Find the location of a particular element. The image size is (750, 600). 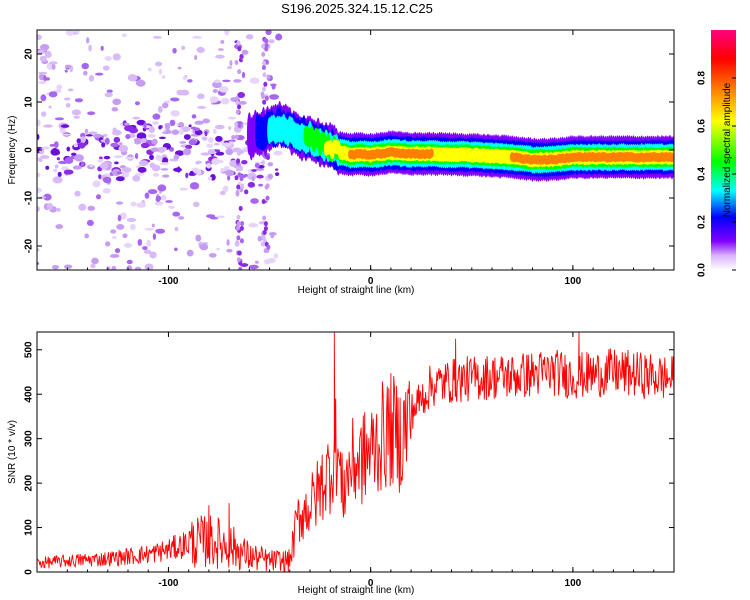

spectrogram-ytick-label: -20 is located at coordinates (29, 245).